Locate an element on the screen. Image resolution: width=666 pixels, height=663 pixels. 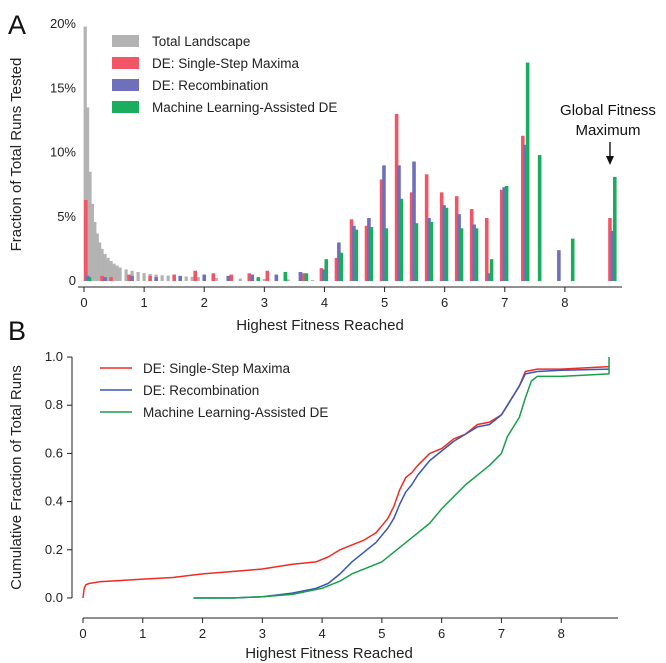
legend-label-machine-learning-assisted-de: Machine Learning-Assisted DE is located at coordinates (244, 107).